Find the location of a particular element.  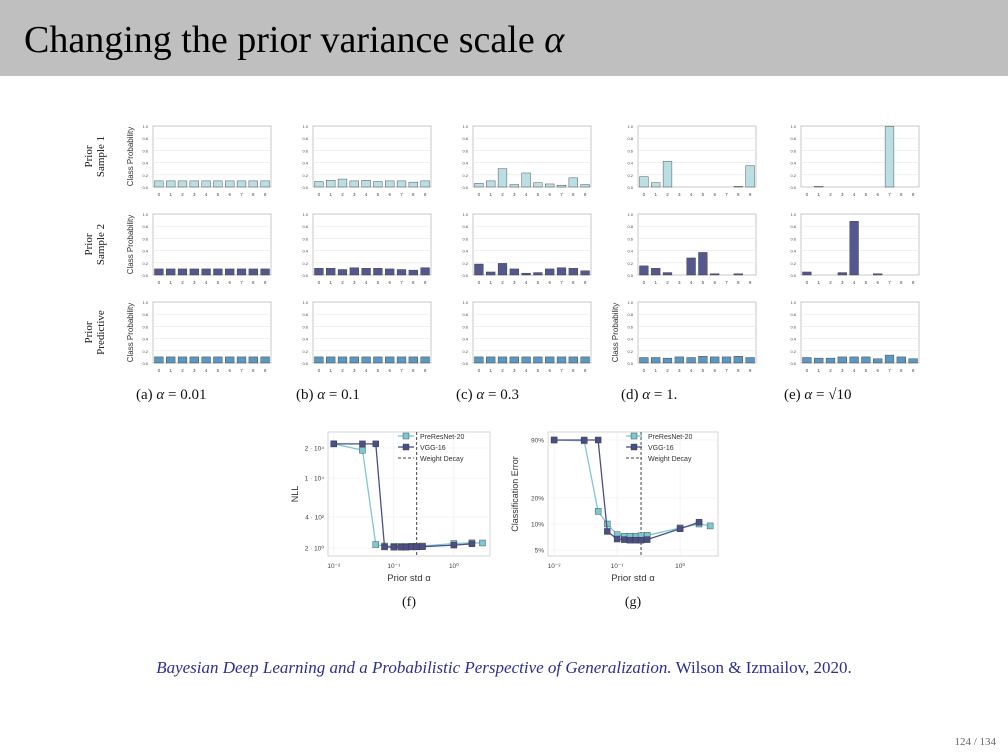

page-number: 124 / 134 is located at coordinates (975, 742).